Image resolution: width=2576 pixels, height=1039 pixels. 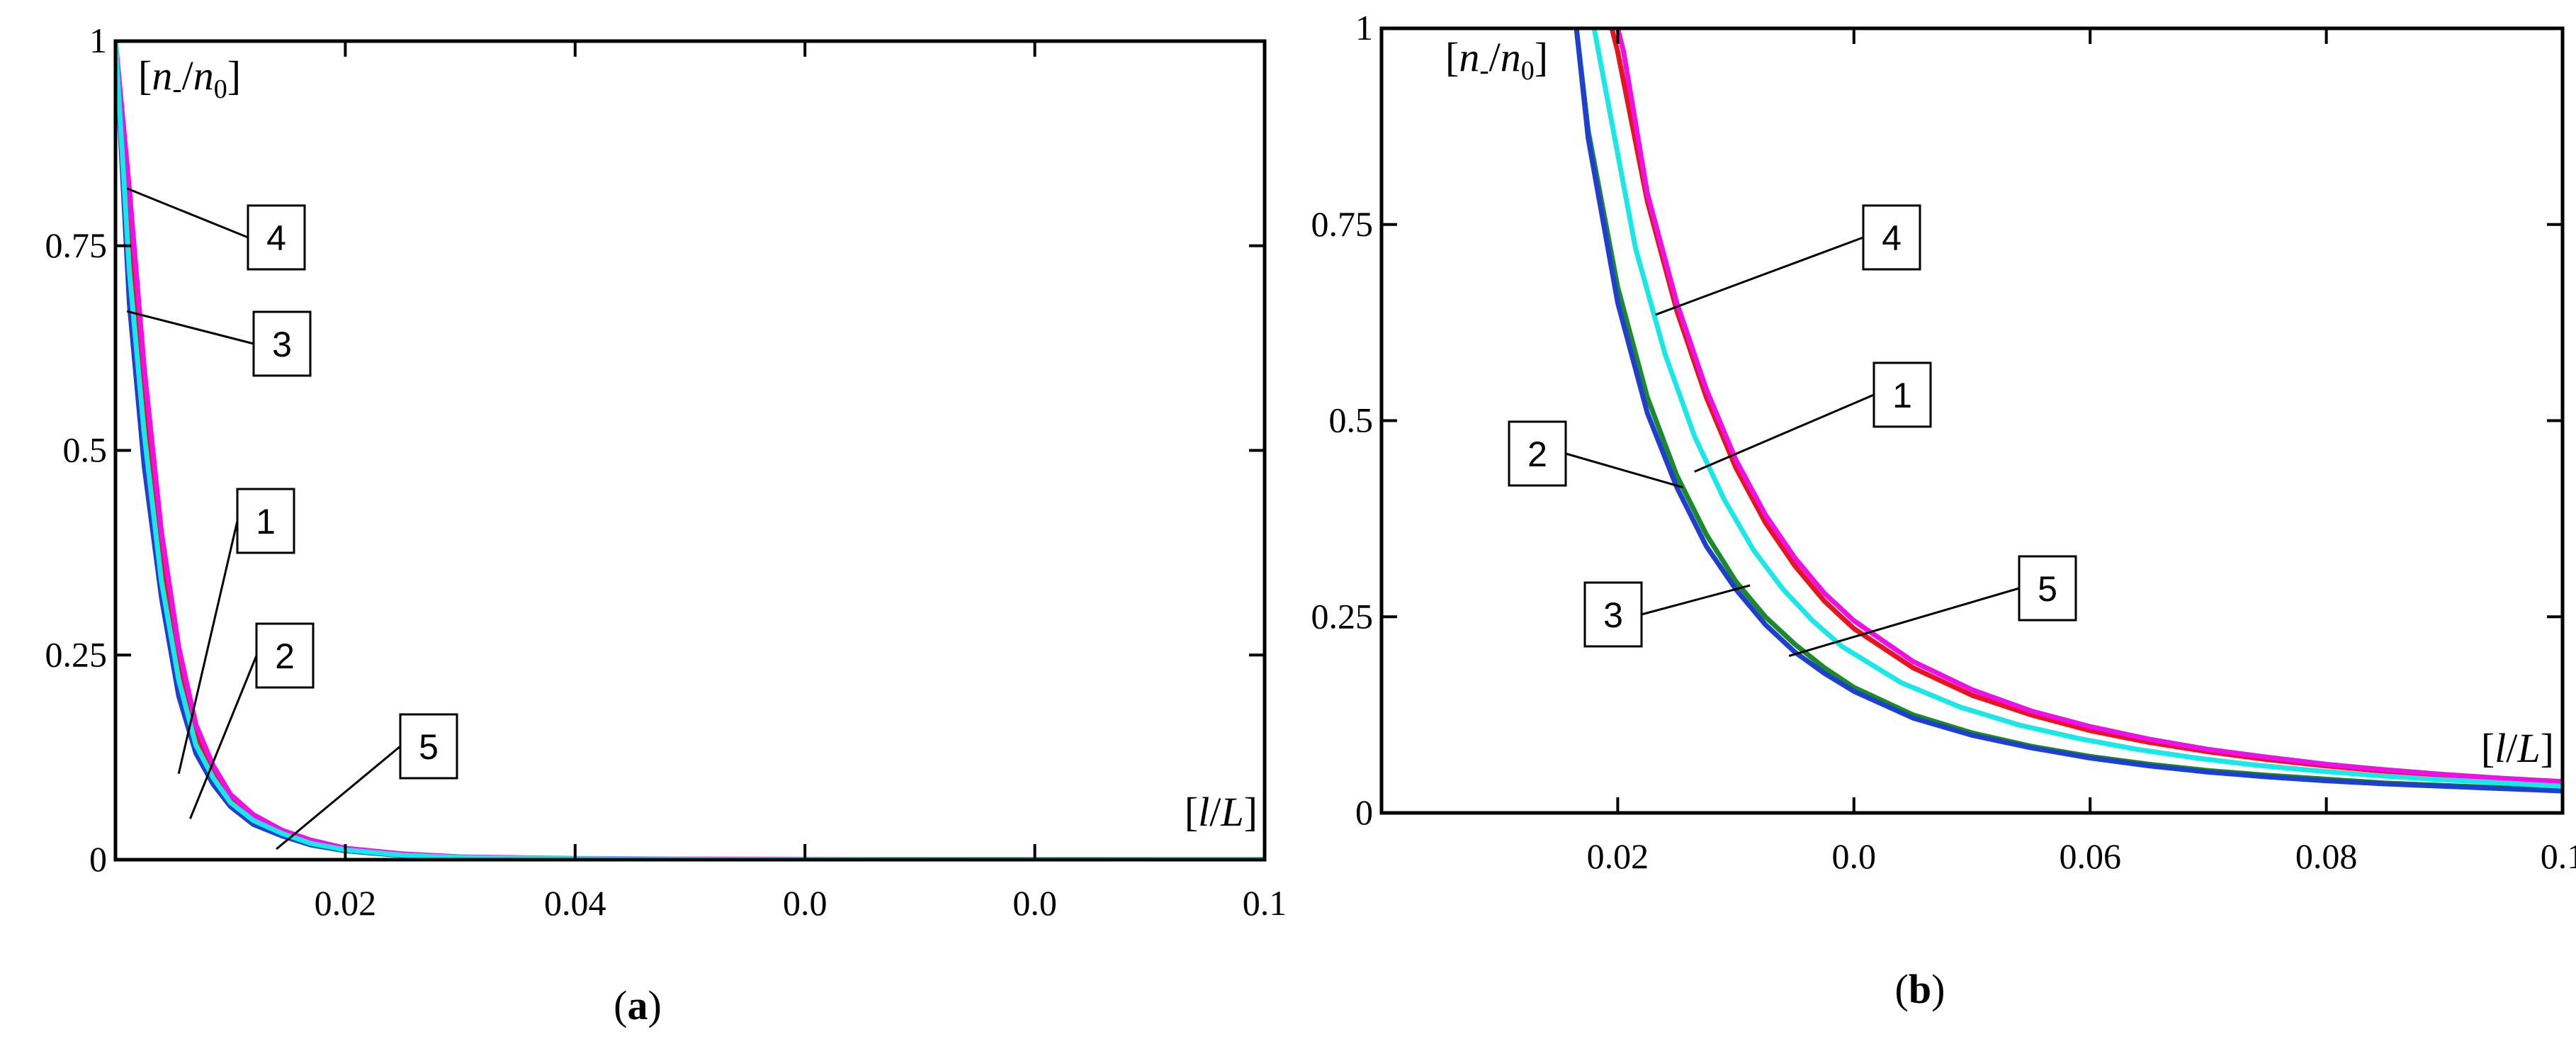 What do you see at coordinates (1231, 812) in the screenshot?
I see `x-axis-label-L: L` at bounding box center [1231, 812].